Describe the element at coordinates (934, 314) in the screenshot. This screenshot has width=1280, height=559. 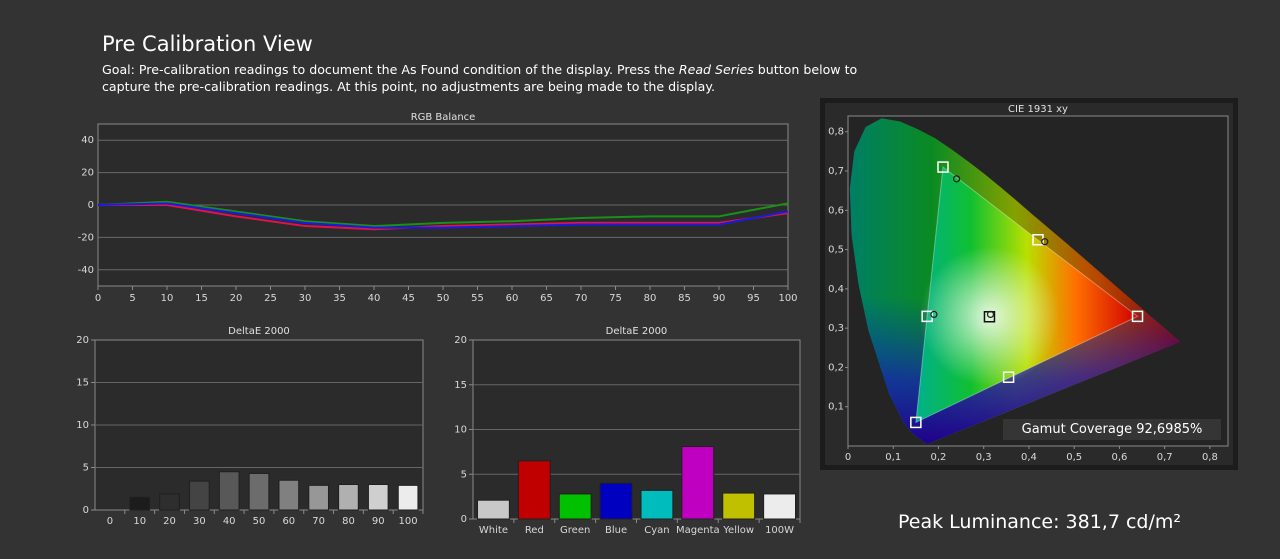
I see `measured-cyan` at that location.